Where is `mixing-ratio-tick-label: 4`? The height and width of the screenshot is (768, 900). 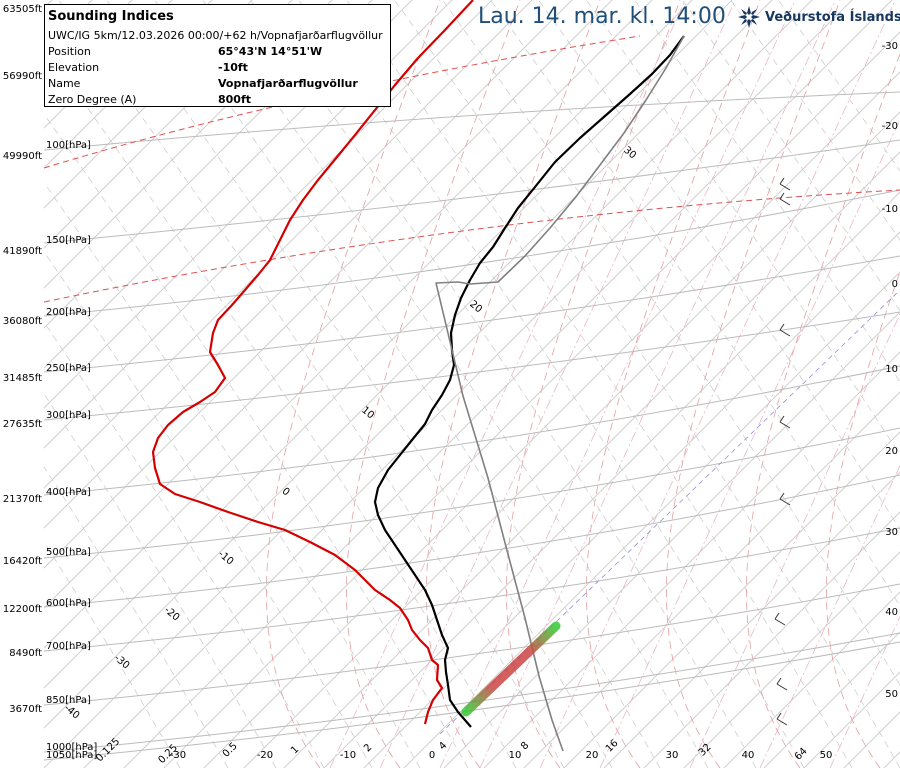
mixing-ratio-tick-label: 4 is located at coordinates (443, 746).